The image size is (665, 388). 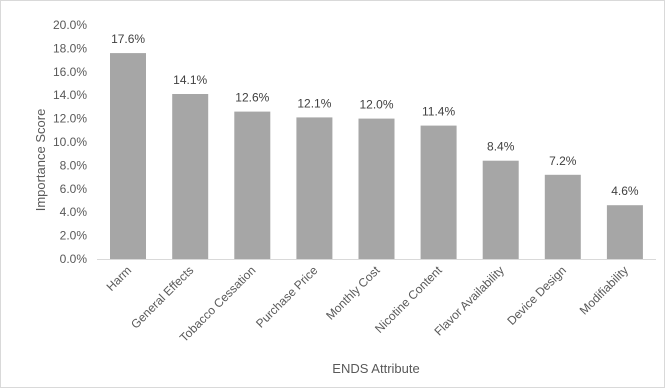 I want to click on x-tick-label: Monthly Cost, so click(x=353, y=293).